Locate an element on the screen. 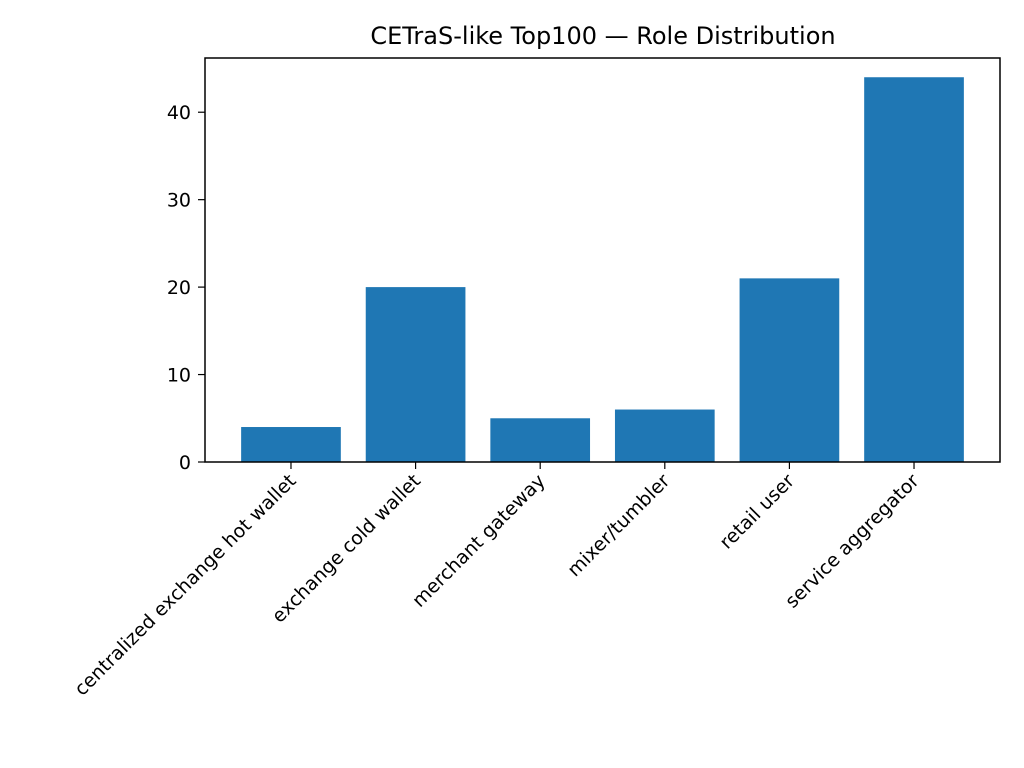 The image size is (1024, 768). x-tick-label: mixer/tumbler is located at coordinates (618, 525).